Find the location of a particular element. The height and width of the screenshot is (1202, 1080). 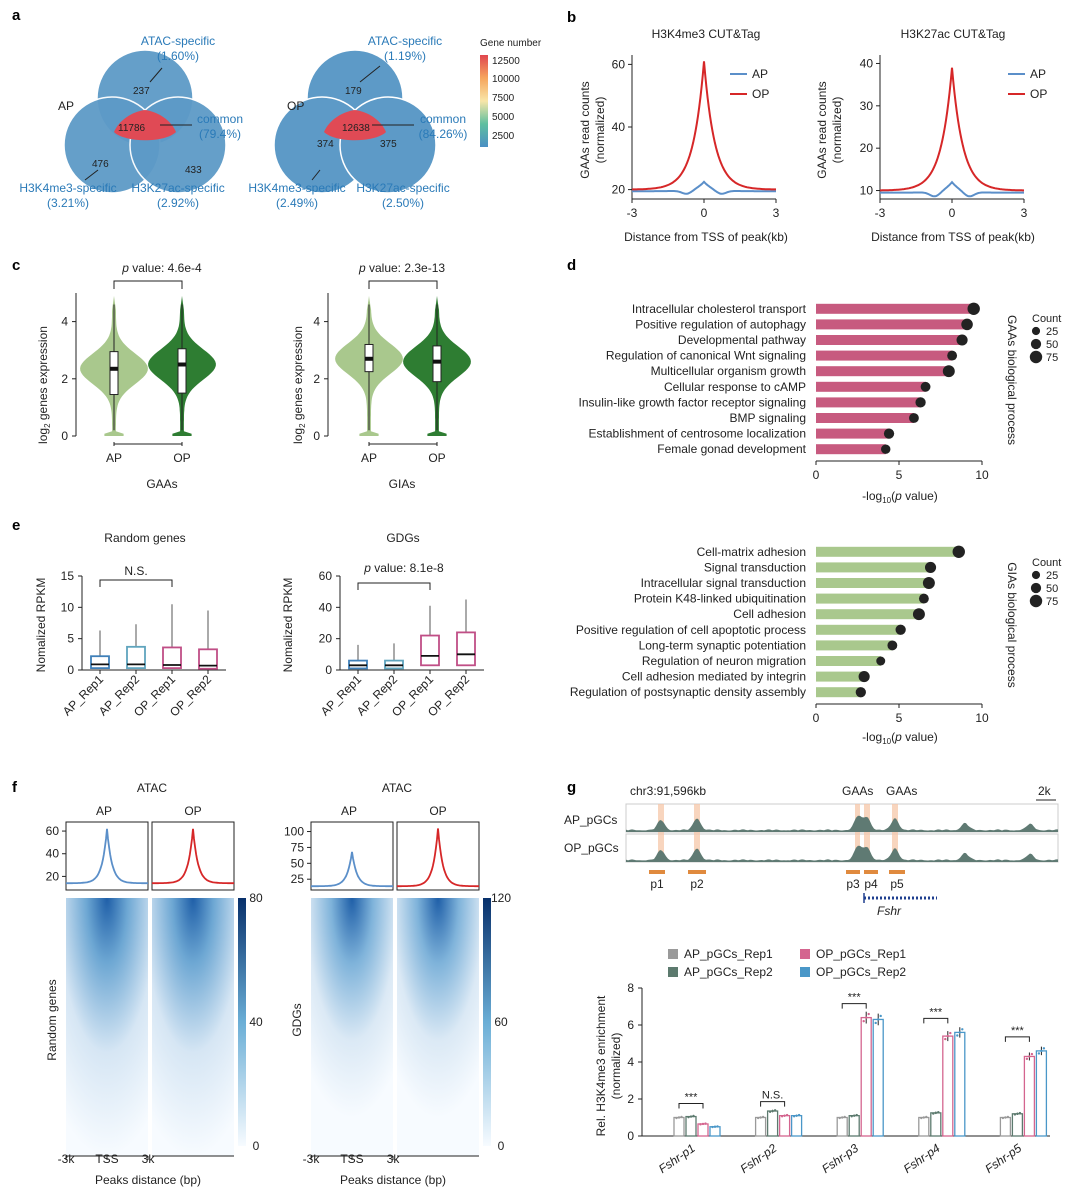

category-label-6: Long-term synaptic potentiation is located at coordinates (722, 645).